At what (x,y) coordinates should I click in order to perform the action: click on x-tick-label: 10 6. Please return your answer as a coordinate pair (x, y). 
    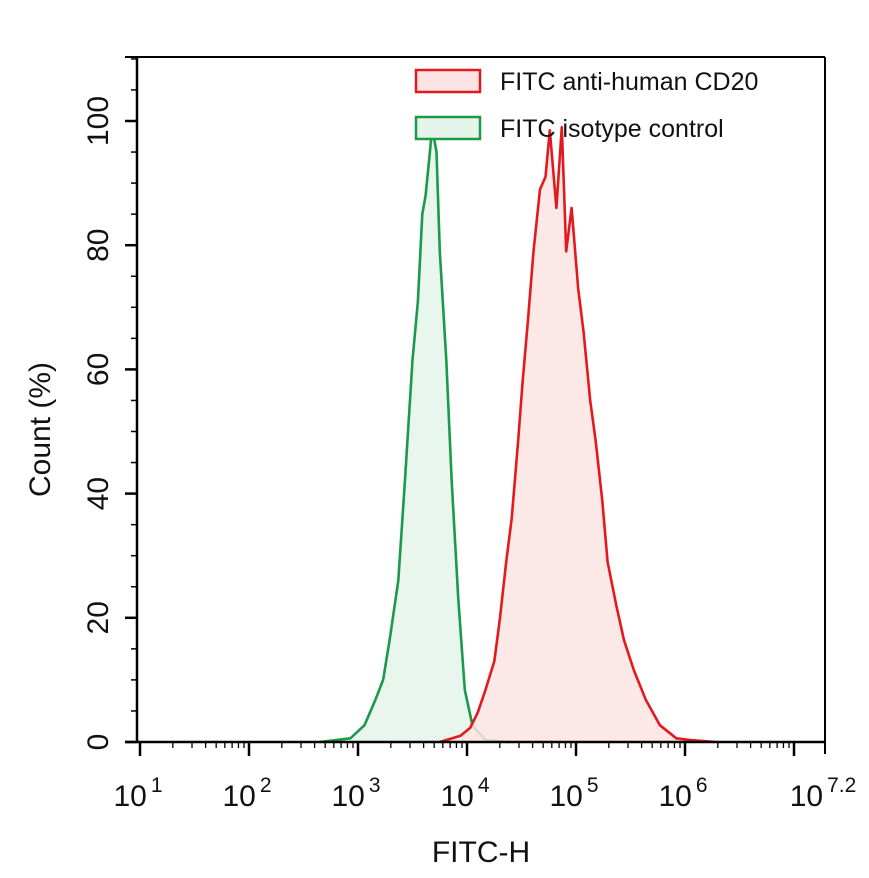
    Looking at the image, I should click on (682, 793).